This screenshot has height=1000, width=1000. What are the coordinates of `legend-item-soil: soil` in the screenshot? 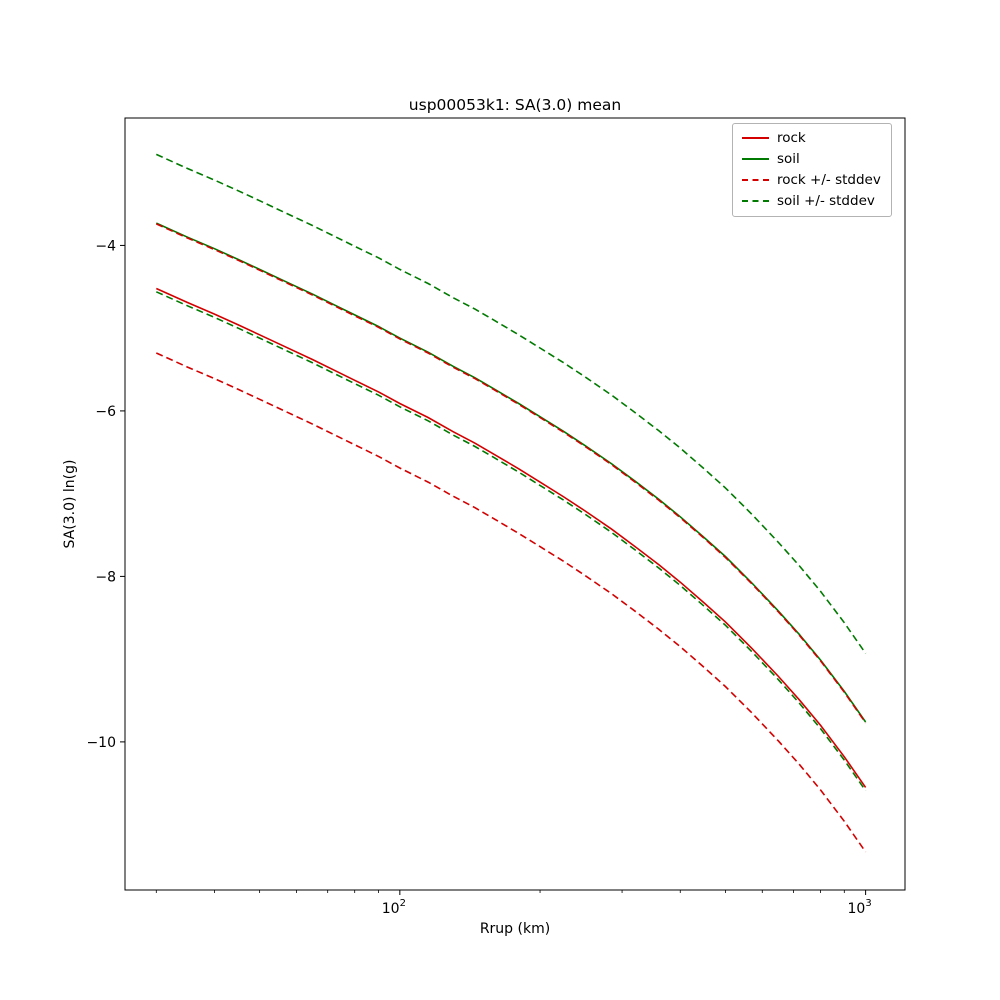 It's located at (812, 159).